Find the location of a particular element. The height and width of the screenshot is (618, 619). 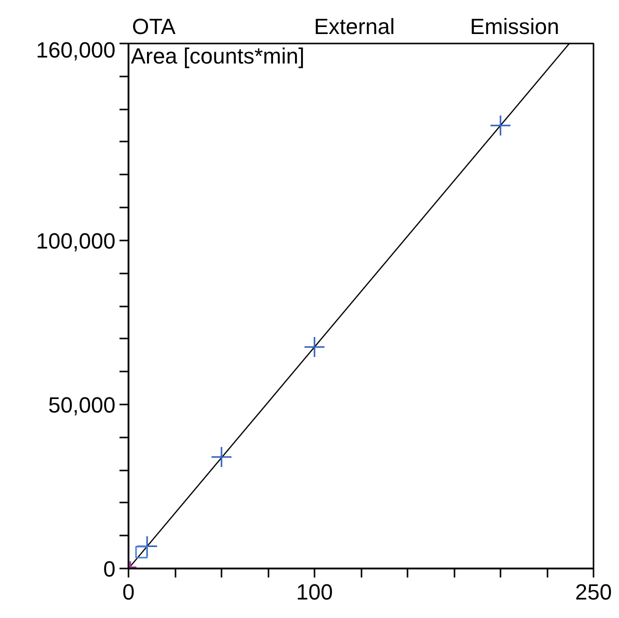

y-tick-label: 100,000 is located at coordinates (76, 241).